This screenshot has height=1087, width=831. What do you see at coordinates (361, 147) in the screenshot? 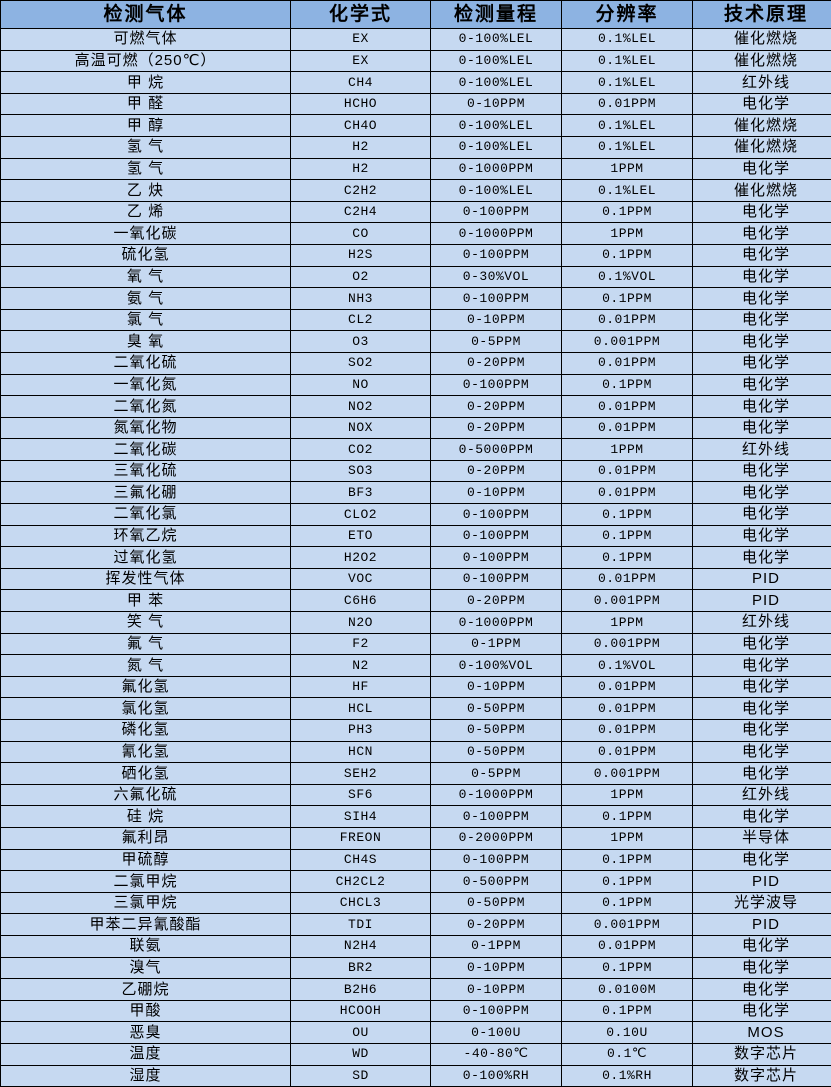
I see `cell-formula: H2` at bounding box center [361, 147].